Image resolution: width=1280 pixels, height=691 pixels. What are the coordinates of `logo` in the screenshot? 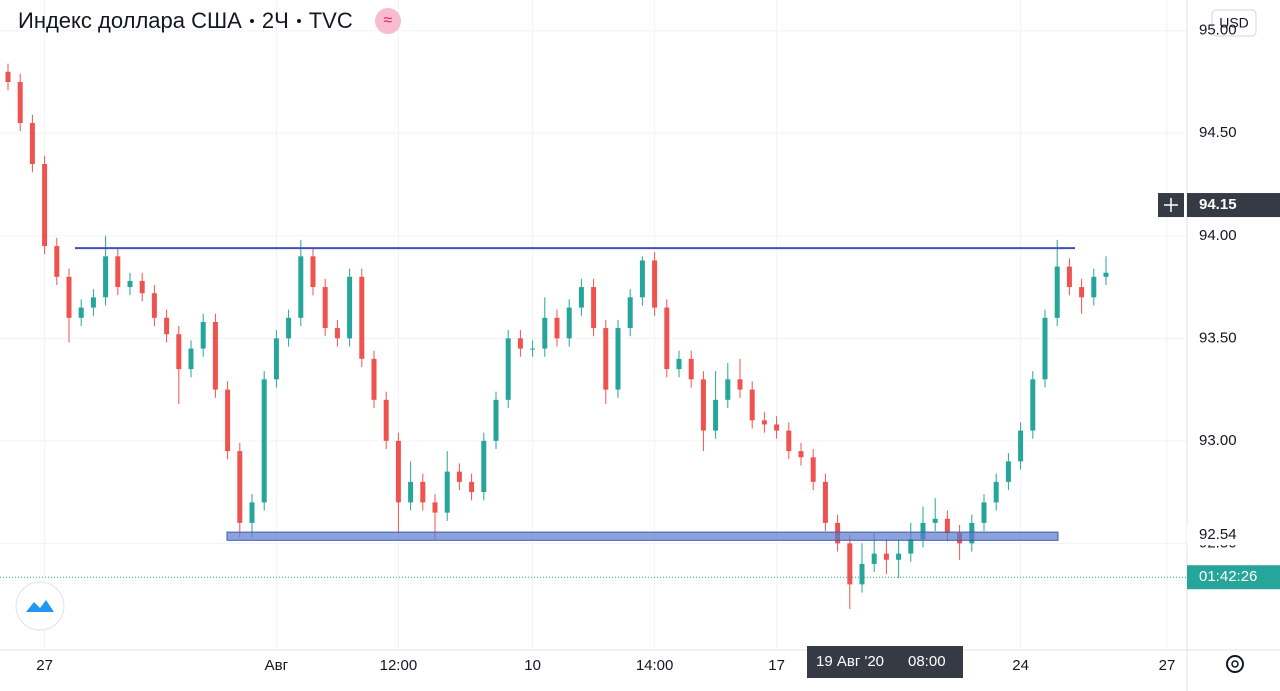 It's located at (40, 606).